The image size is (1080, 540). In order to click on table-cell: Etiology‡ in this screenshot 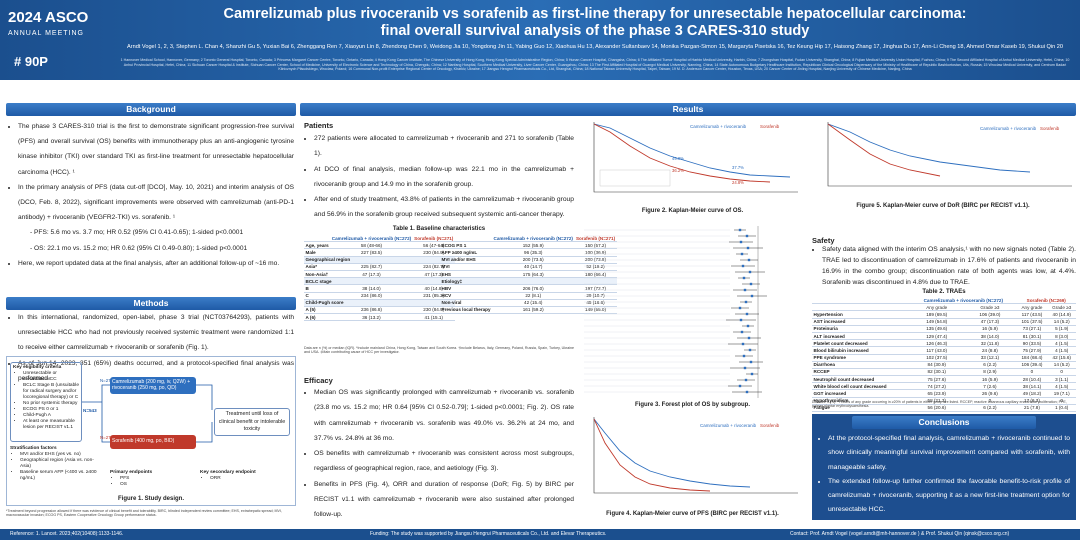, I will do `click(528, 281)`.